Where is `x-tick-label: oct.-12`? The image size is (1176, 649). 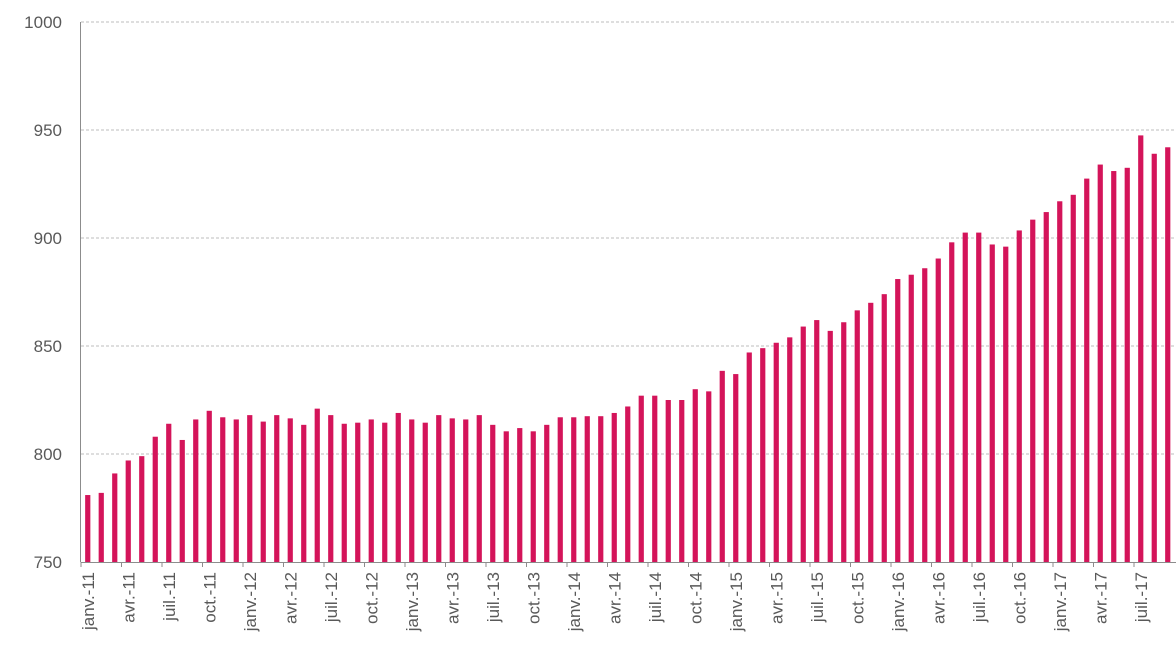
x-tick-label: oct.-12 is located at coordinates (371, 598).